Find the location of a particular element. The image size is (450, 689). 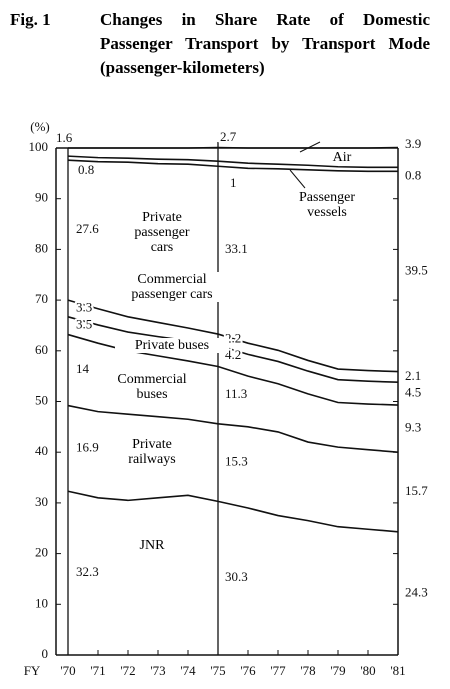

x-tick-label: '78 is located at coordinates (307, 670).